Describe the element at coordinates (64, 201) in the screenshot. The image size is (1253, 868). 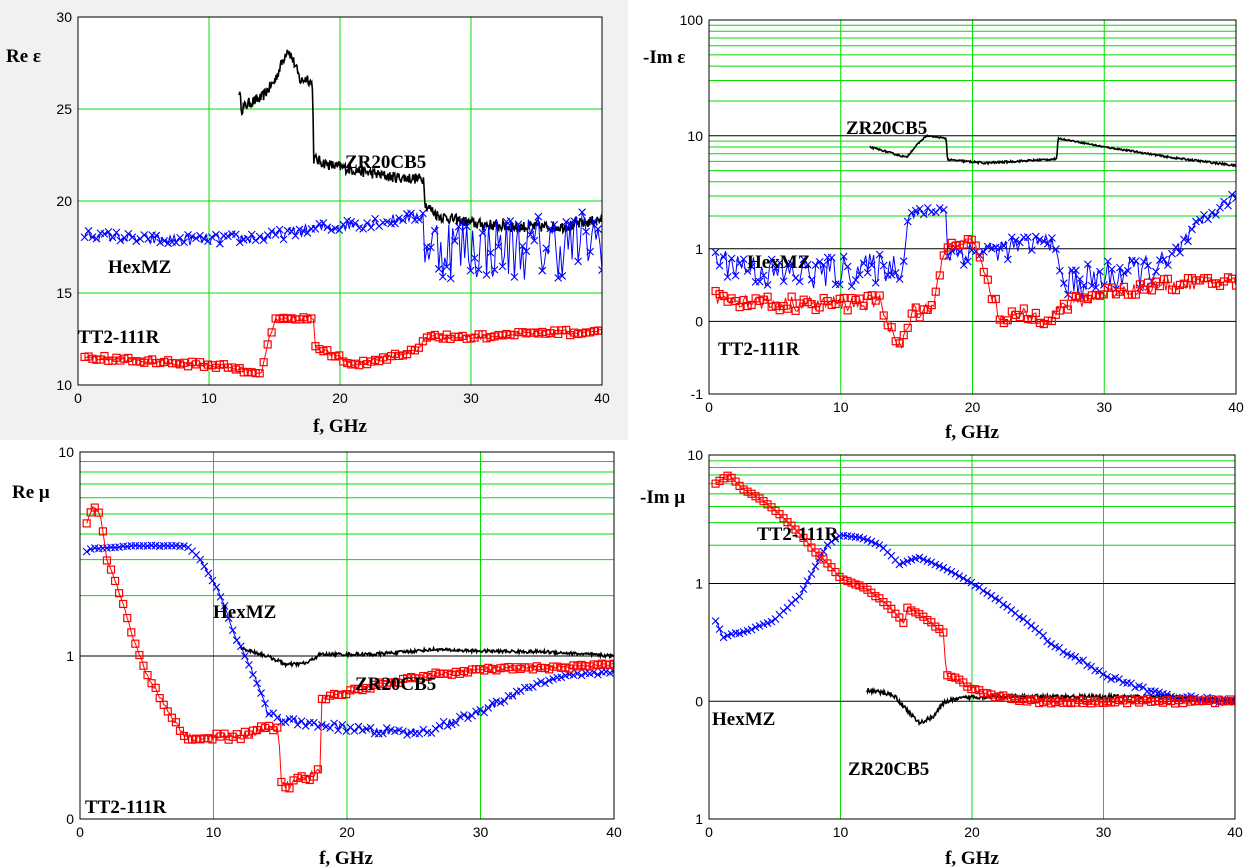
I see `y-tick-label: 20` at that location.